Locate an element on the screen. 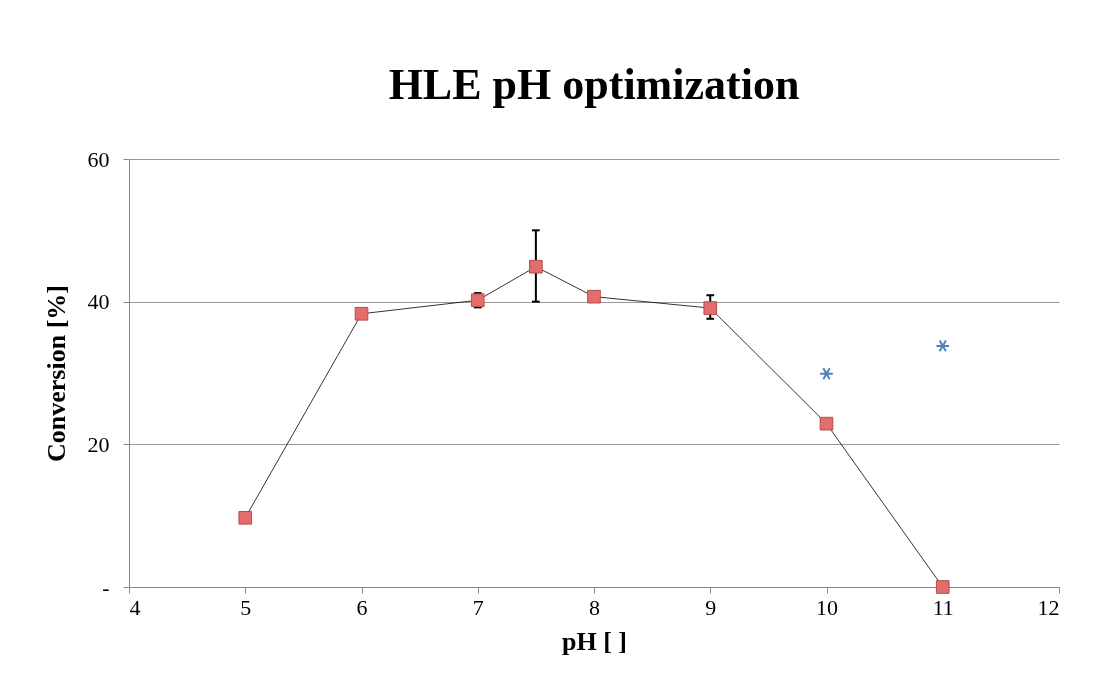 This screenshot has height=700, width=1099. x-tick-label: 7 is located at coordinates (478, 607).